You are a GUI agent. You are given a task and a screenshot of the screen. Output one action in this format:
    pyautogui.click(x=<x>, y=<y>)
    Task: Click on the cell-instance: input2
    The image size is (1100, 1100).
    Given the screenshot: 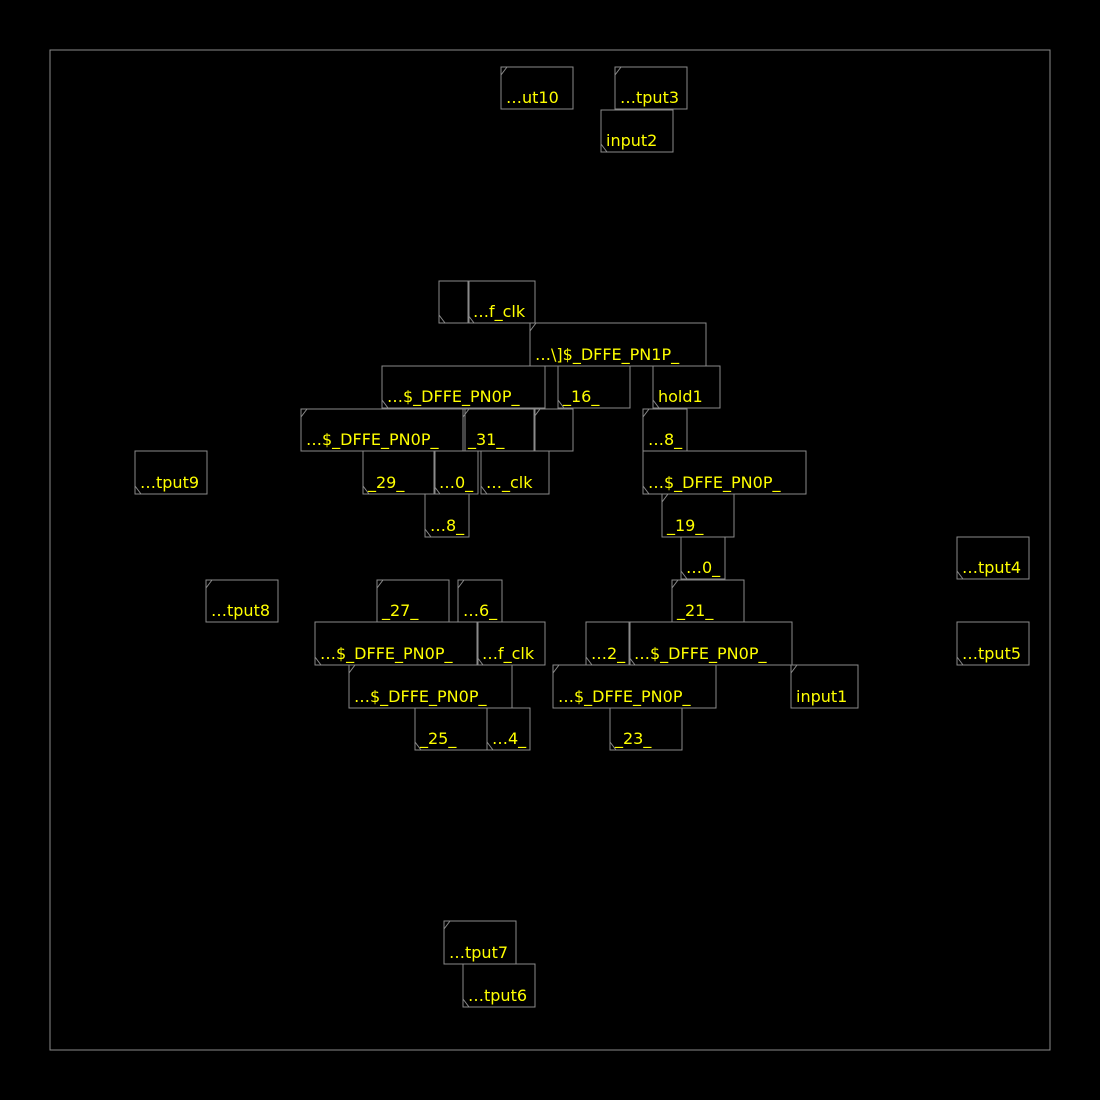 What is the action you would take?
    pyautogui.click(x=637, y=131)
    